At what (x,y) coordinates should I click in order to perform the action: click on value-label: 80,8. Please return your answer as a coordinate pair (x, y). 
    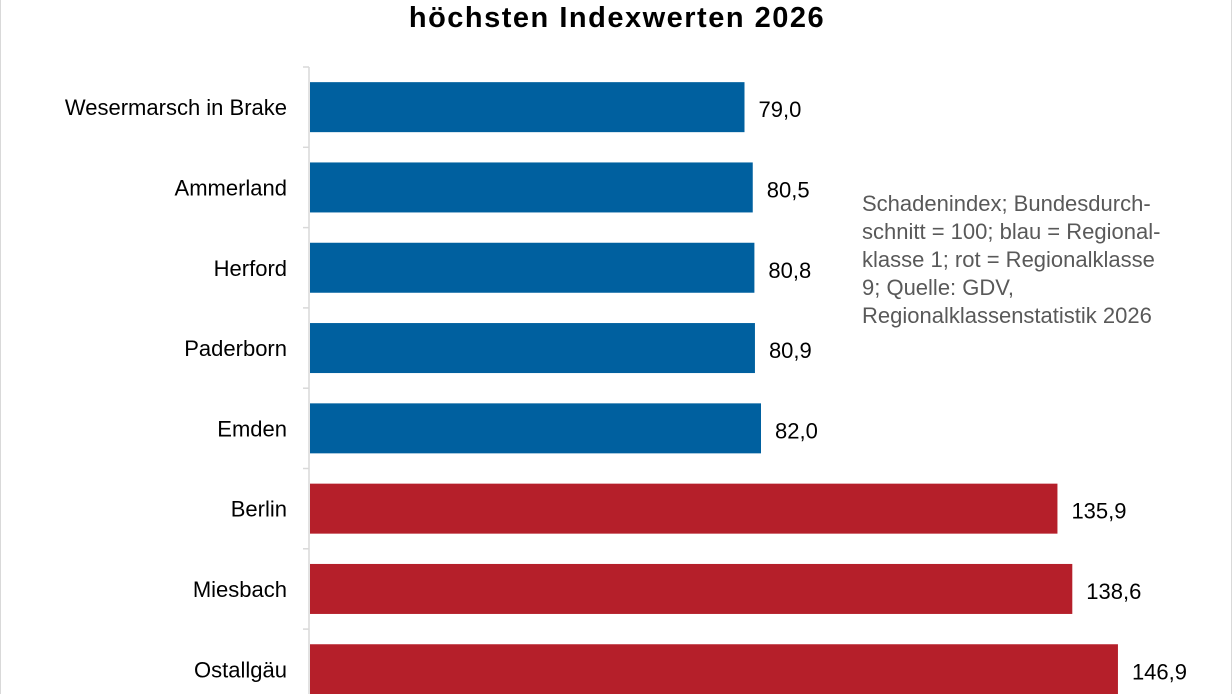
    Looking at the image, I should click on (789, 270).